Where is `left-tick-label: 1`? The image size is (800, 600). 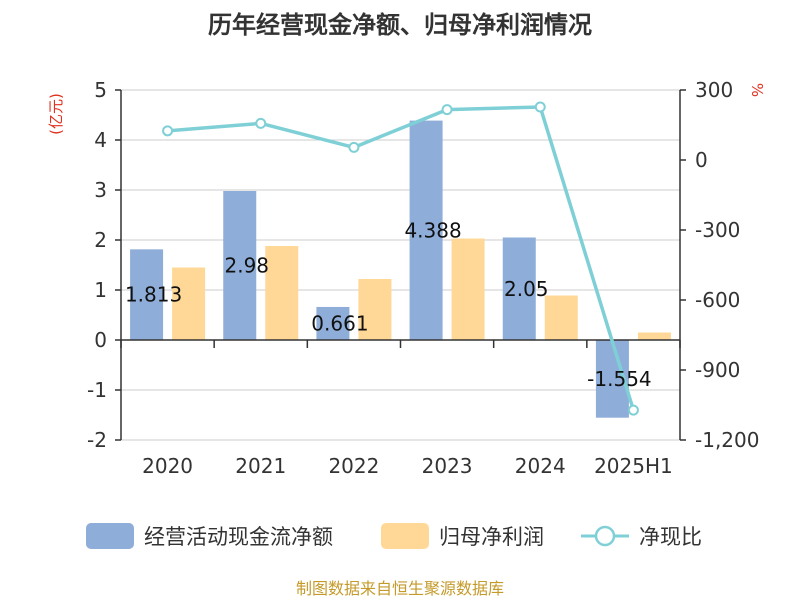
left-tick-label: 1 is located at coordinates (100, 290).